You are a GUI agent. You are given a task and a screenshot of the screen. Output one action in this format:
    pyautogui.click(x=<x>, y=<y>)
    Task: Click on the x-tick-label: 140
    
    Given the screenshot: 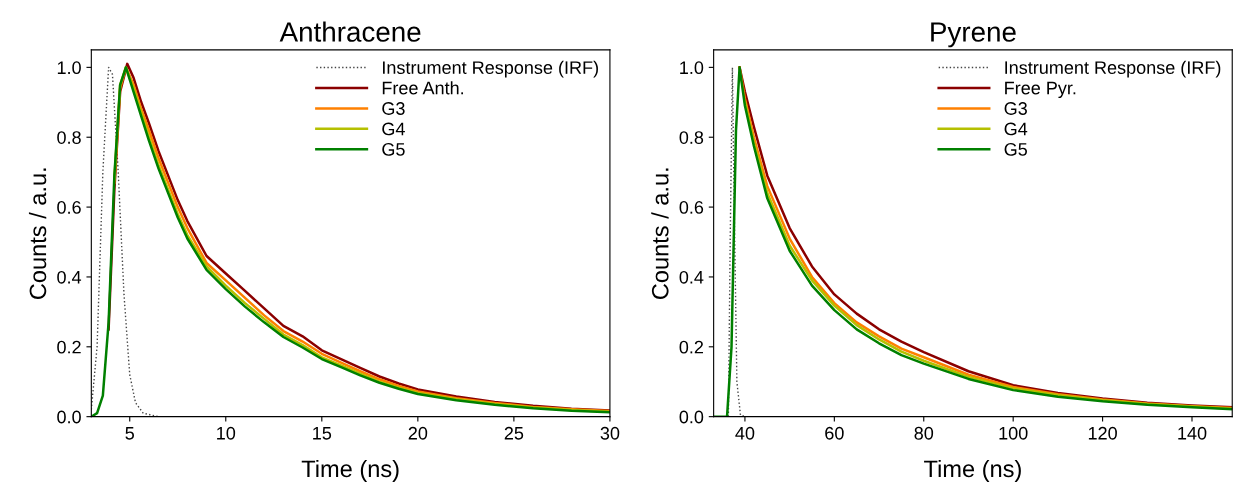 What is the action you would take?
    pyautogui.click(x=1192, y=433)
    